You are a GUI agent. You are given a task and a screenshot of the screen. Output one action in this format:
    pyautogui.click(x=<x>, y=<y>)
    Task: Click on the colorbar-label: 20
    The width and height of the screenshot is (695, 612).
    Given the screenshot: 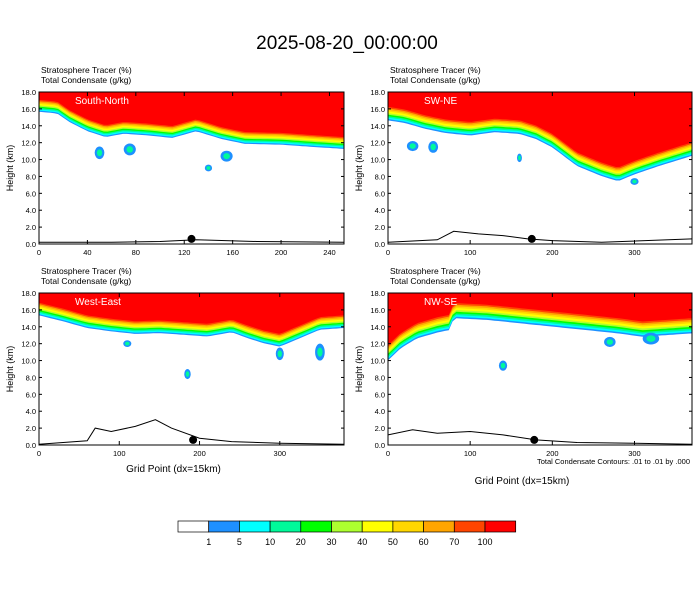 What is the action you would take?
    pyautogui.click(x=301, y=542)
    